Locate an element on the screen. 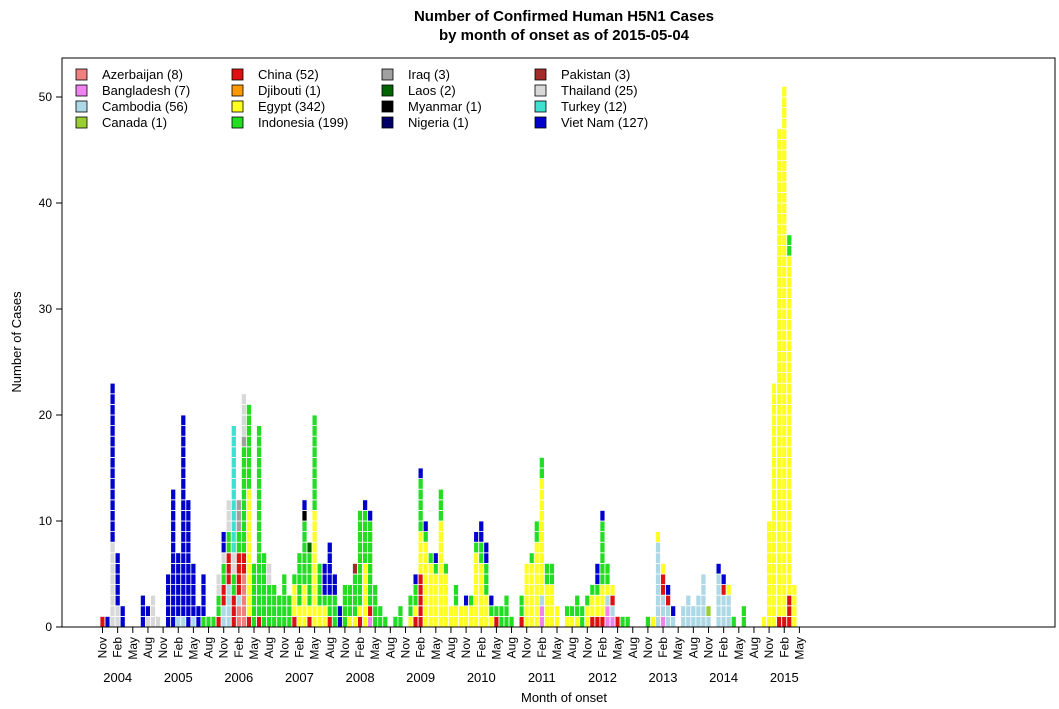 This screenshot has height=709, width=1059. legend-label-azerbaijan: Azerbaijan (8) is located at coordinates (142, 74).